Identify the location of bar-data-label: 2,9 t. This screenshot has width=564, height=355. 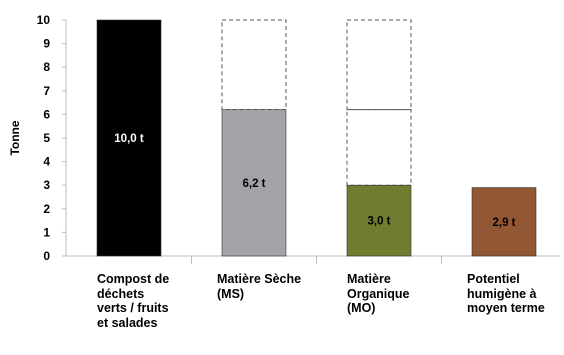
(503, 223).